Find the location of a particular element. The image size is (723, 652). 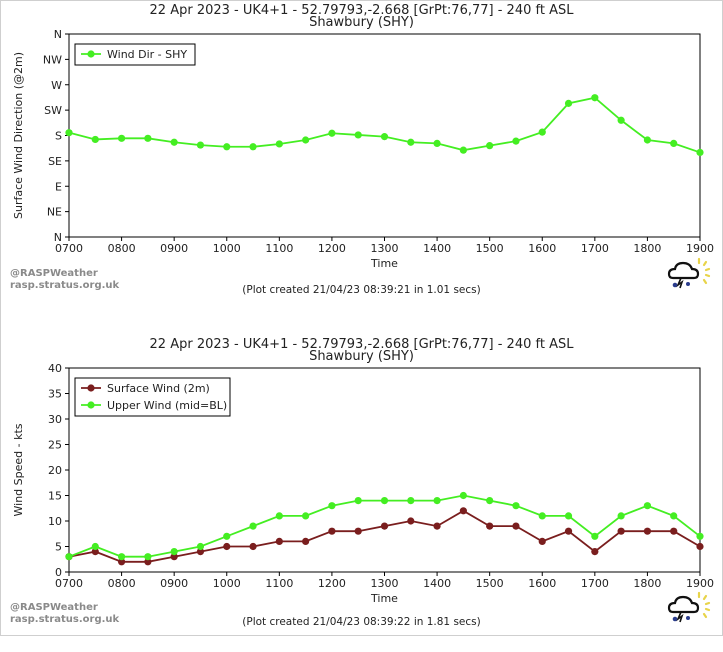

legend-label: Upper Wind (mid=BL) is located at coordinates (167, 405).